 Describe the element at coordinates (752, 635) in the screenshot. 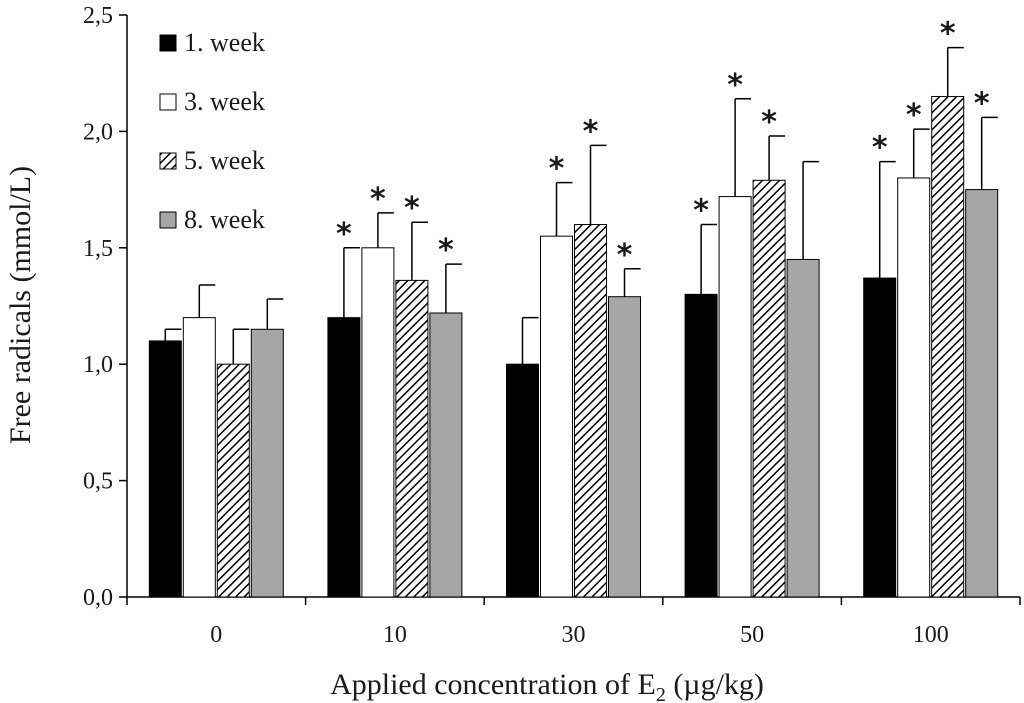

I see `x-tick-label: 50` at that location.